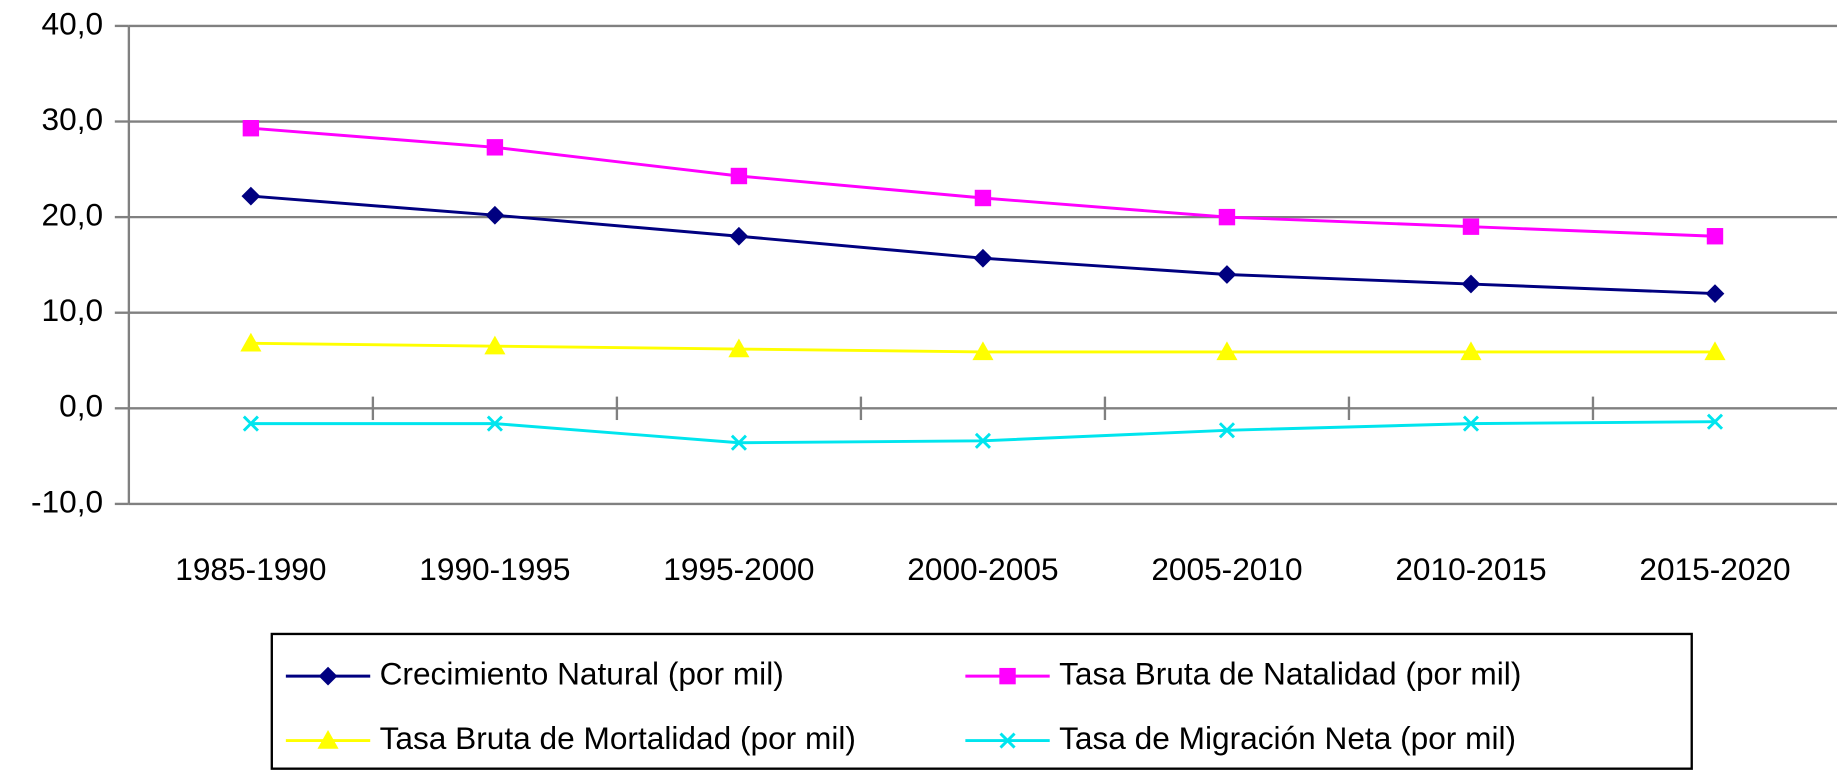 The image size is (1837, 770). I want to click on legend-label: Tasa Bruta de Mortalidad (por mil), so click(618, 738).